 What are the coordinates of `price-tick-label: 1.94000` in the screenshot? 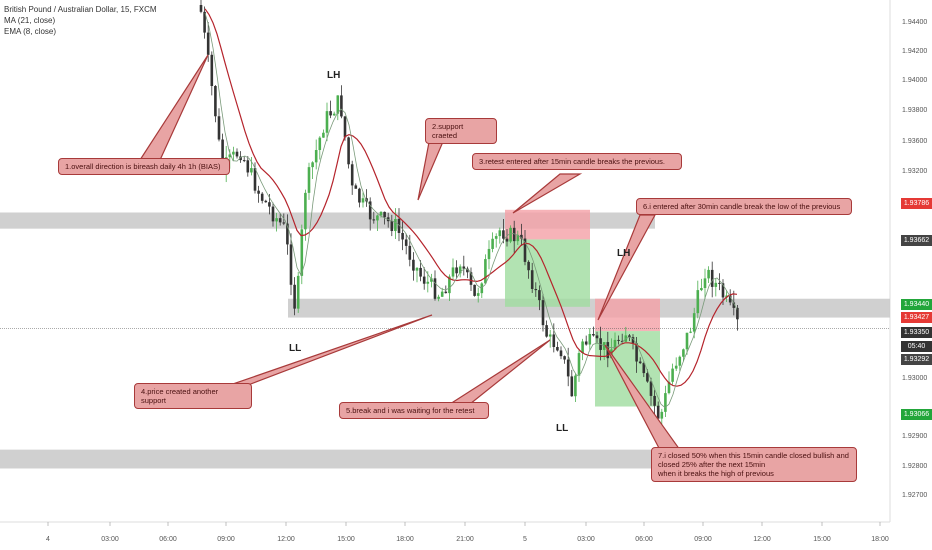 It's located at (914, 80).